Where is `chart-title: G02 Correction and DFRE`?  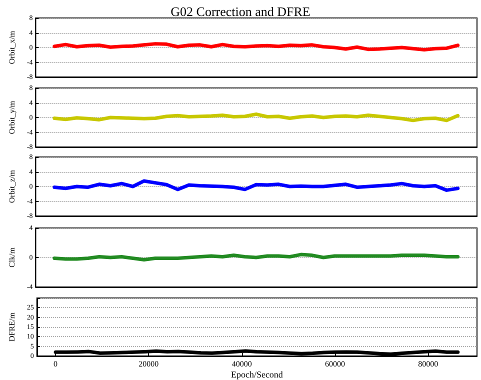 chart-title: G02 Correction and DFRE is located at coordinates (240, 11).